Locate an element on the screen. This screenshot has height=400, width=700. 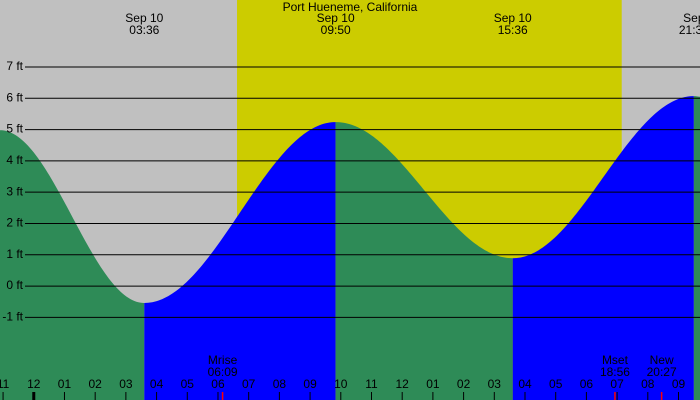
y-tick-label: 5 ft is located at coordinates (14, 129).